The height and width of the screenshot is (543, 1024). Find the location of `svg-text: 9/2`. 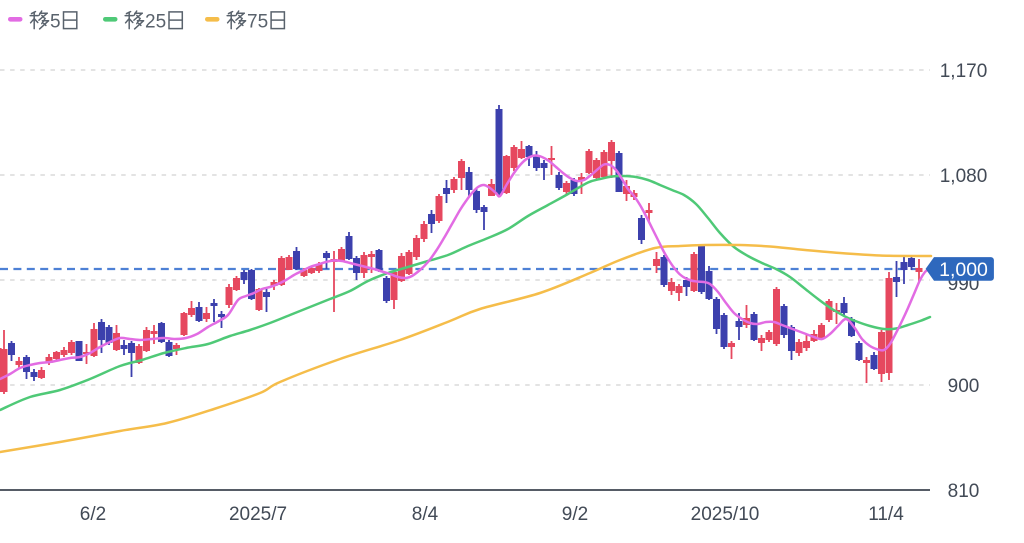

svg-text: 9/2 is located at coordinates (575, 514).